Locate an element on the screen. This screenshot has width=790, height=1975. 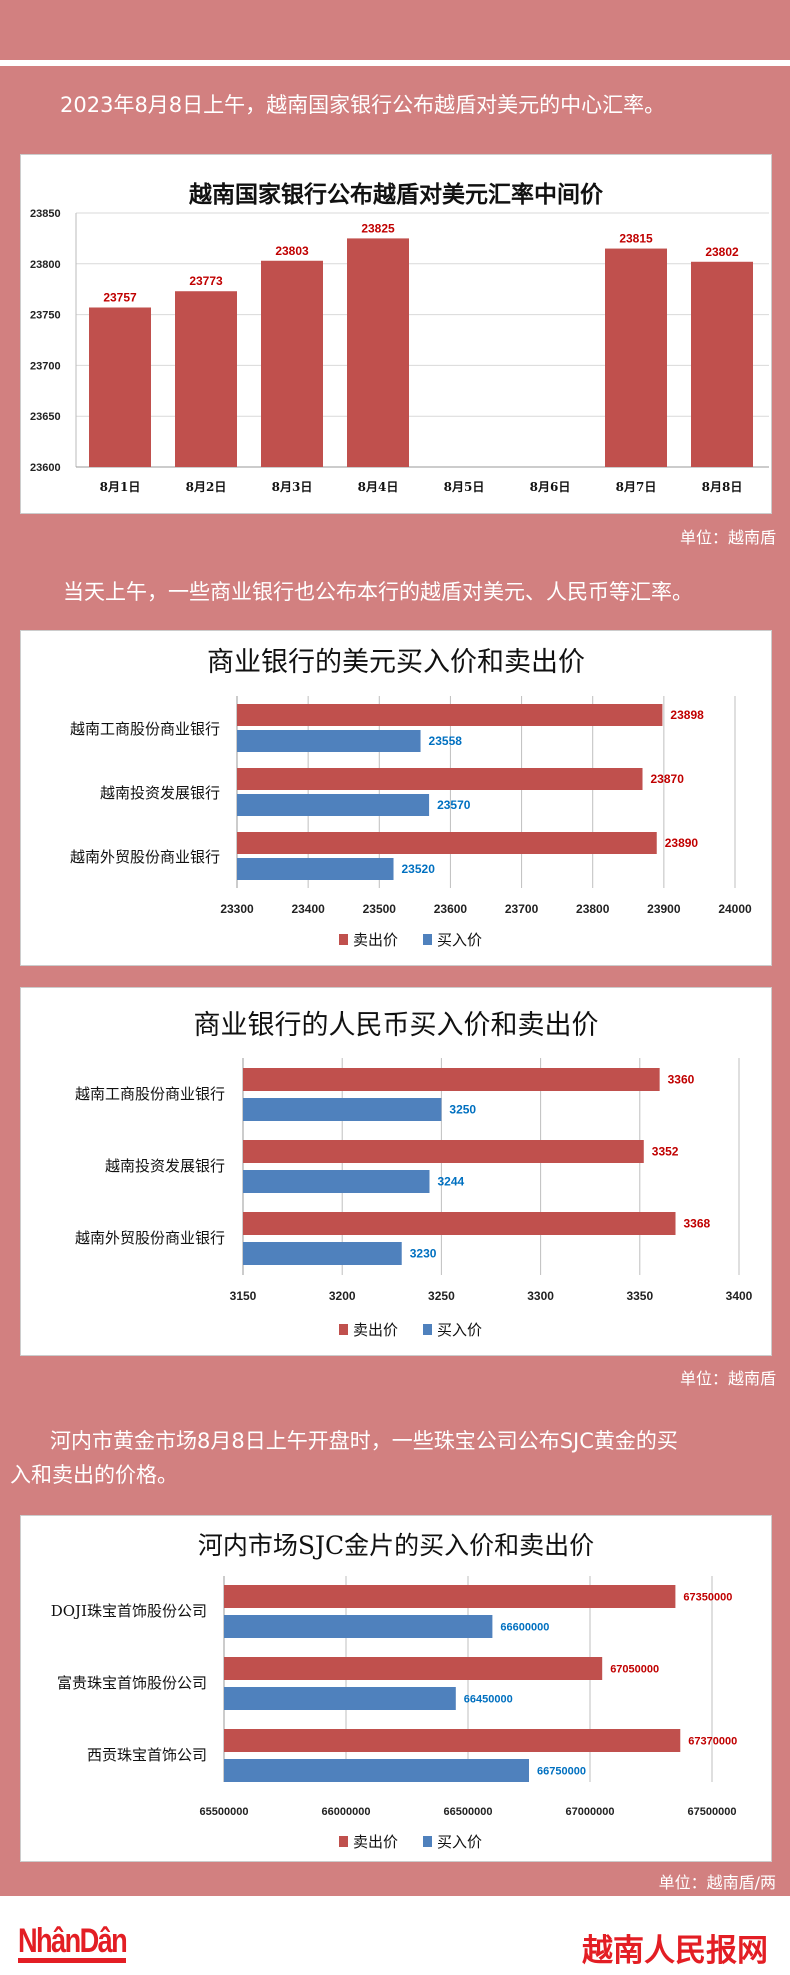
data-label: 3230 is located at coordinates (423, 1254).